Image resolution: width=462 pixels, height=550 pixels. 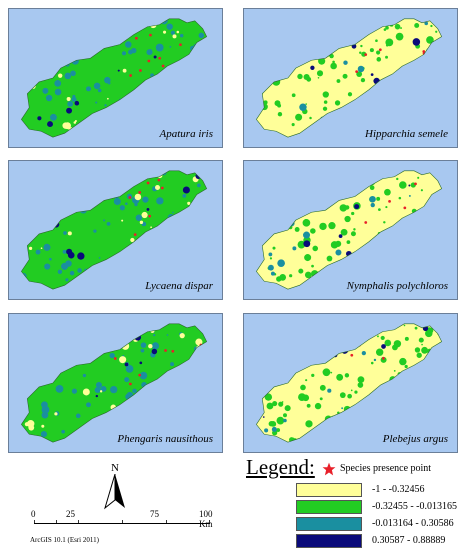 I want to click on map-panel-lycaena-dispar: Lycaena dispar, so click(x=115, y=230).